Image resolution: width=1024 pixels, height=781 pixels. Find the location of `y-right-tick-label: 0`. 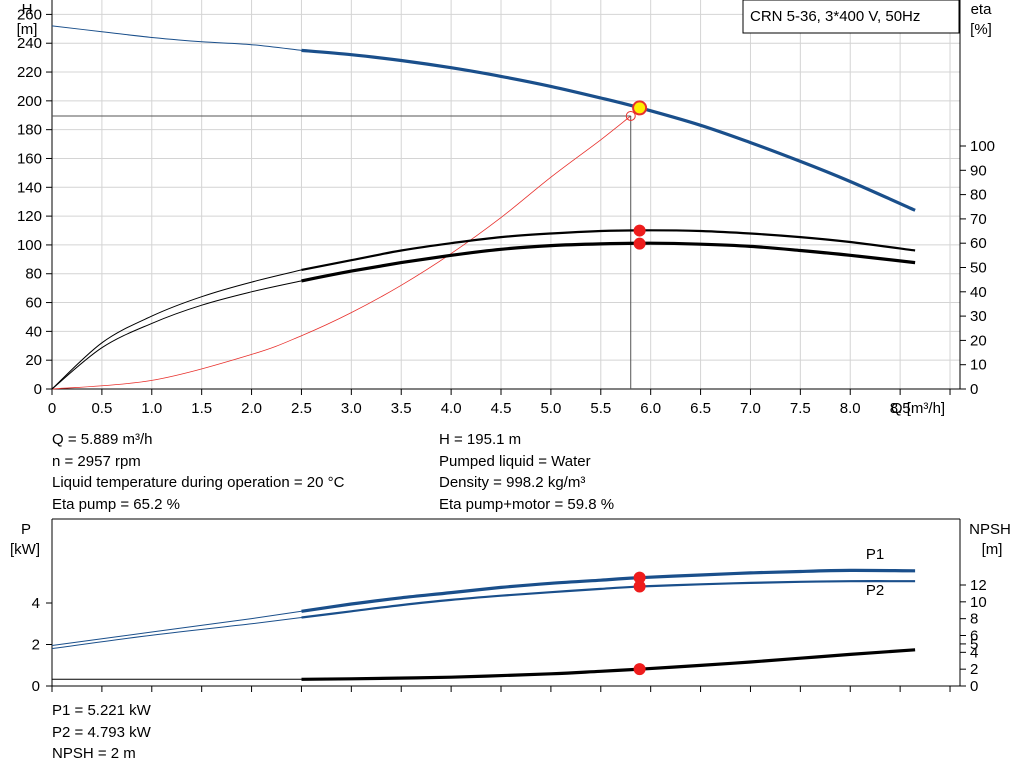

y-right-tick-label: 0 is located at coordinates (974, 389).